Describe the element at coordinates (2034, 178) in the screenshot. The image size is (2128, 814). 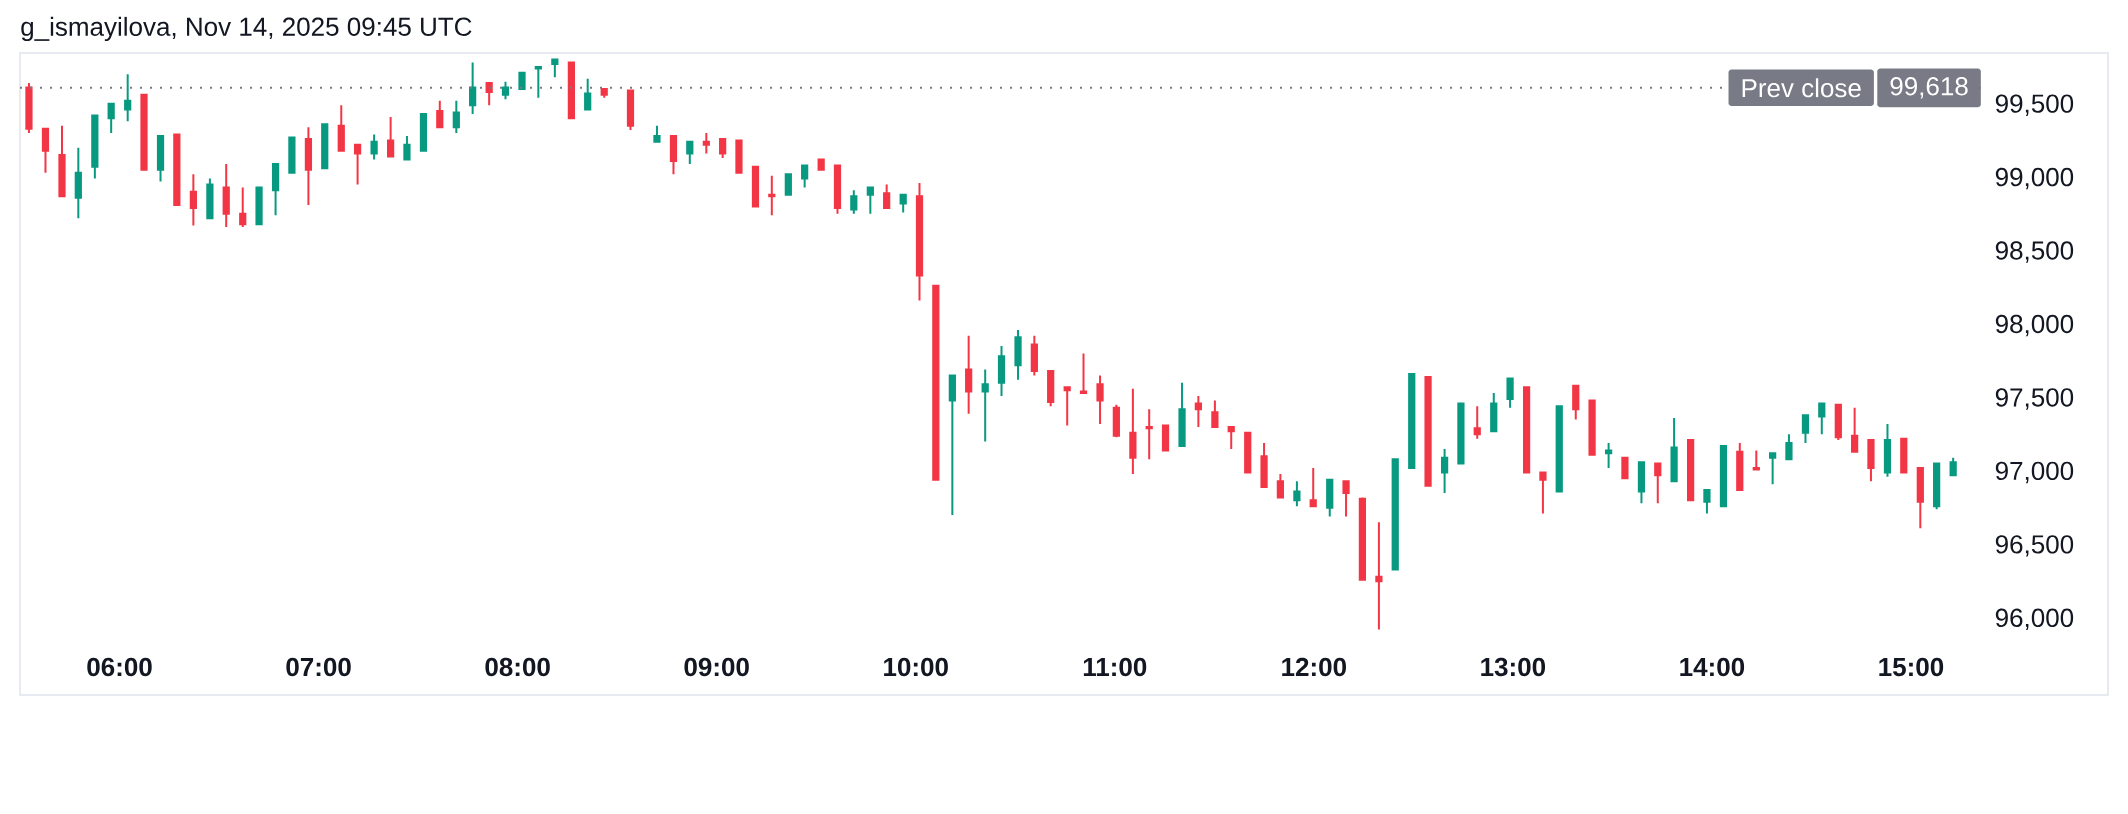
I see `y-tick-label: 99,000` at that location.